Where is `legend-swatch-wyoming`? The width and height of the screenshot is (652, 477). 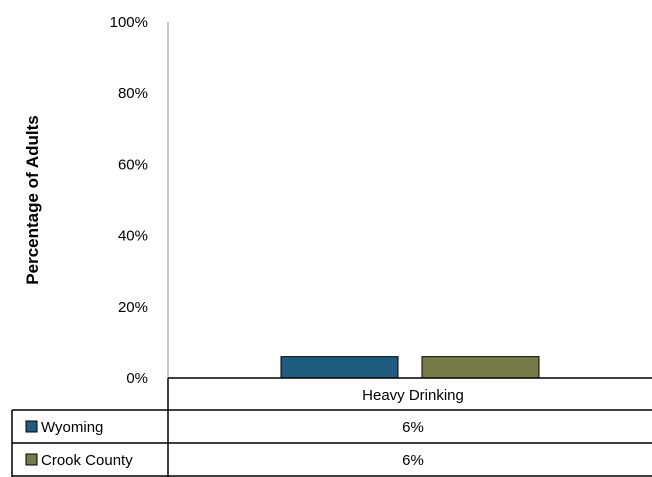 legend-swatch-wyoming is located at coordinates (31, 426).